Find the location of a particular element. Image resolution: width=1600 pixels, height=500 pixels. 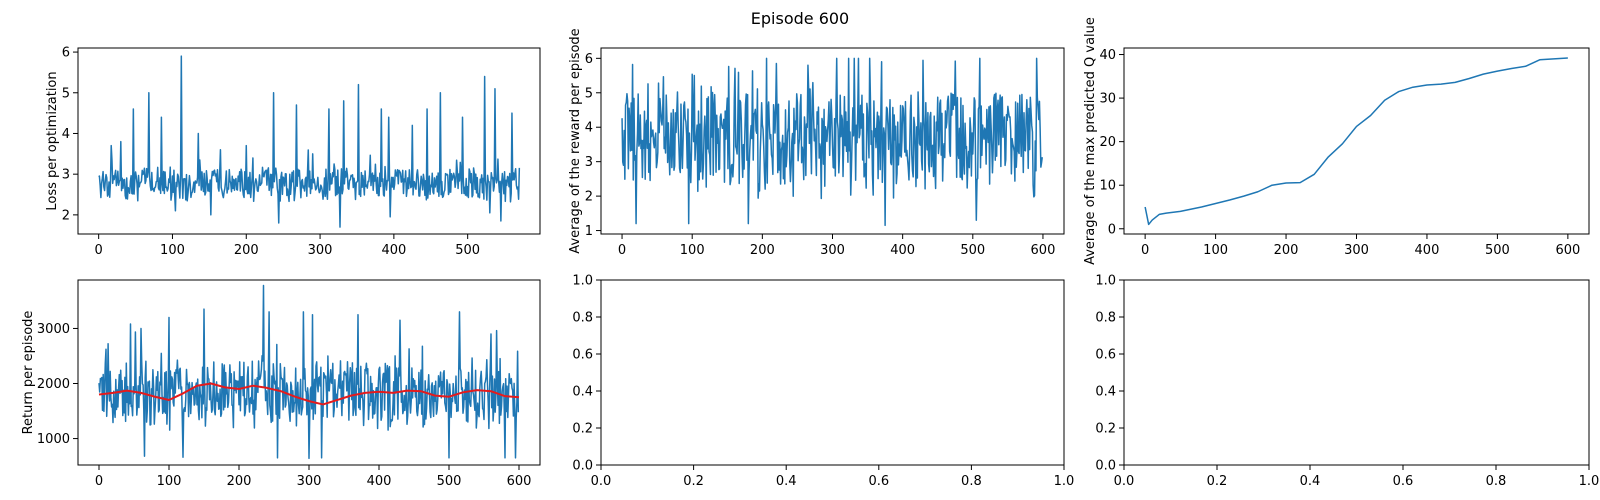

empty-2-ytick-label: 0.2 is located at coordinates (1105, 429).